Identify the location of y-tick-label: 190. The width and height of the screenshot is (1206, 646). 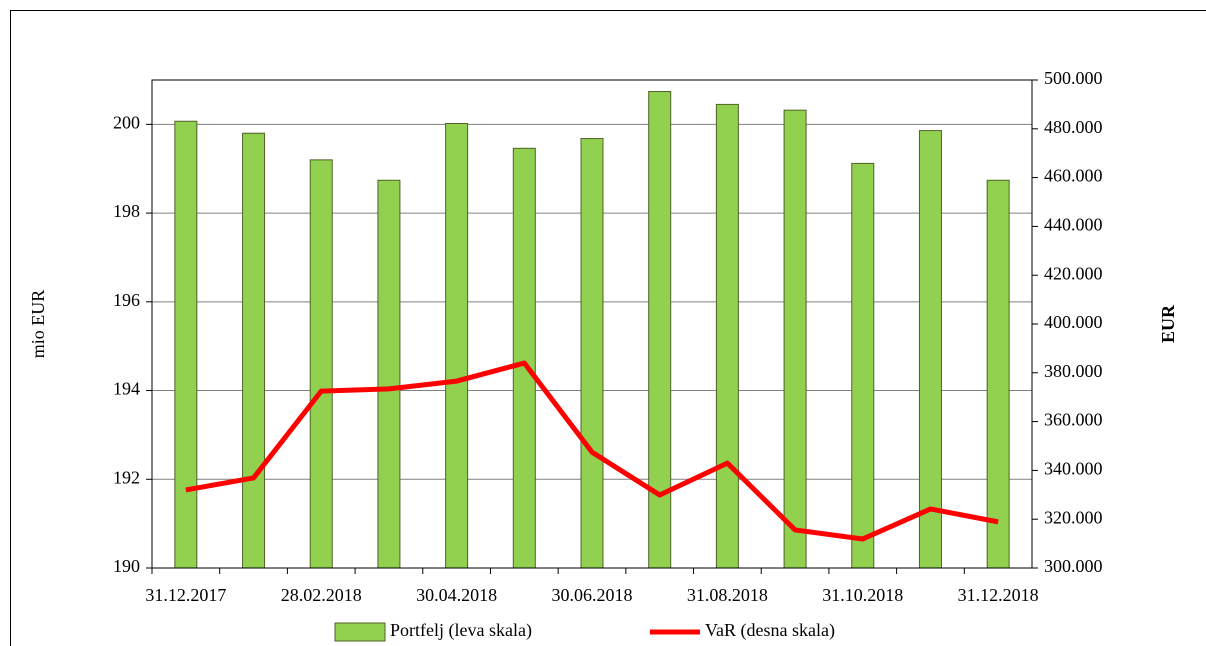
(126, 566).